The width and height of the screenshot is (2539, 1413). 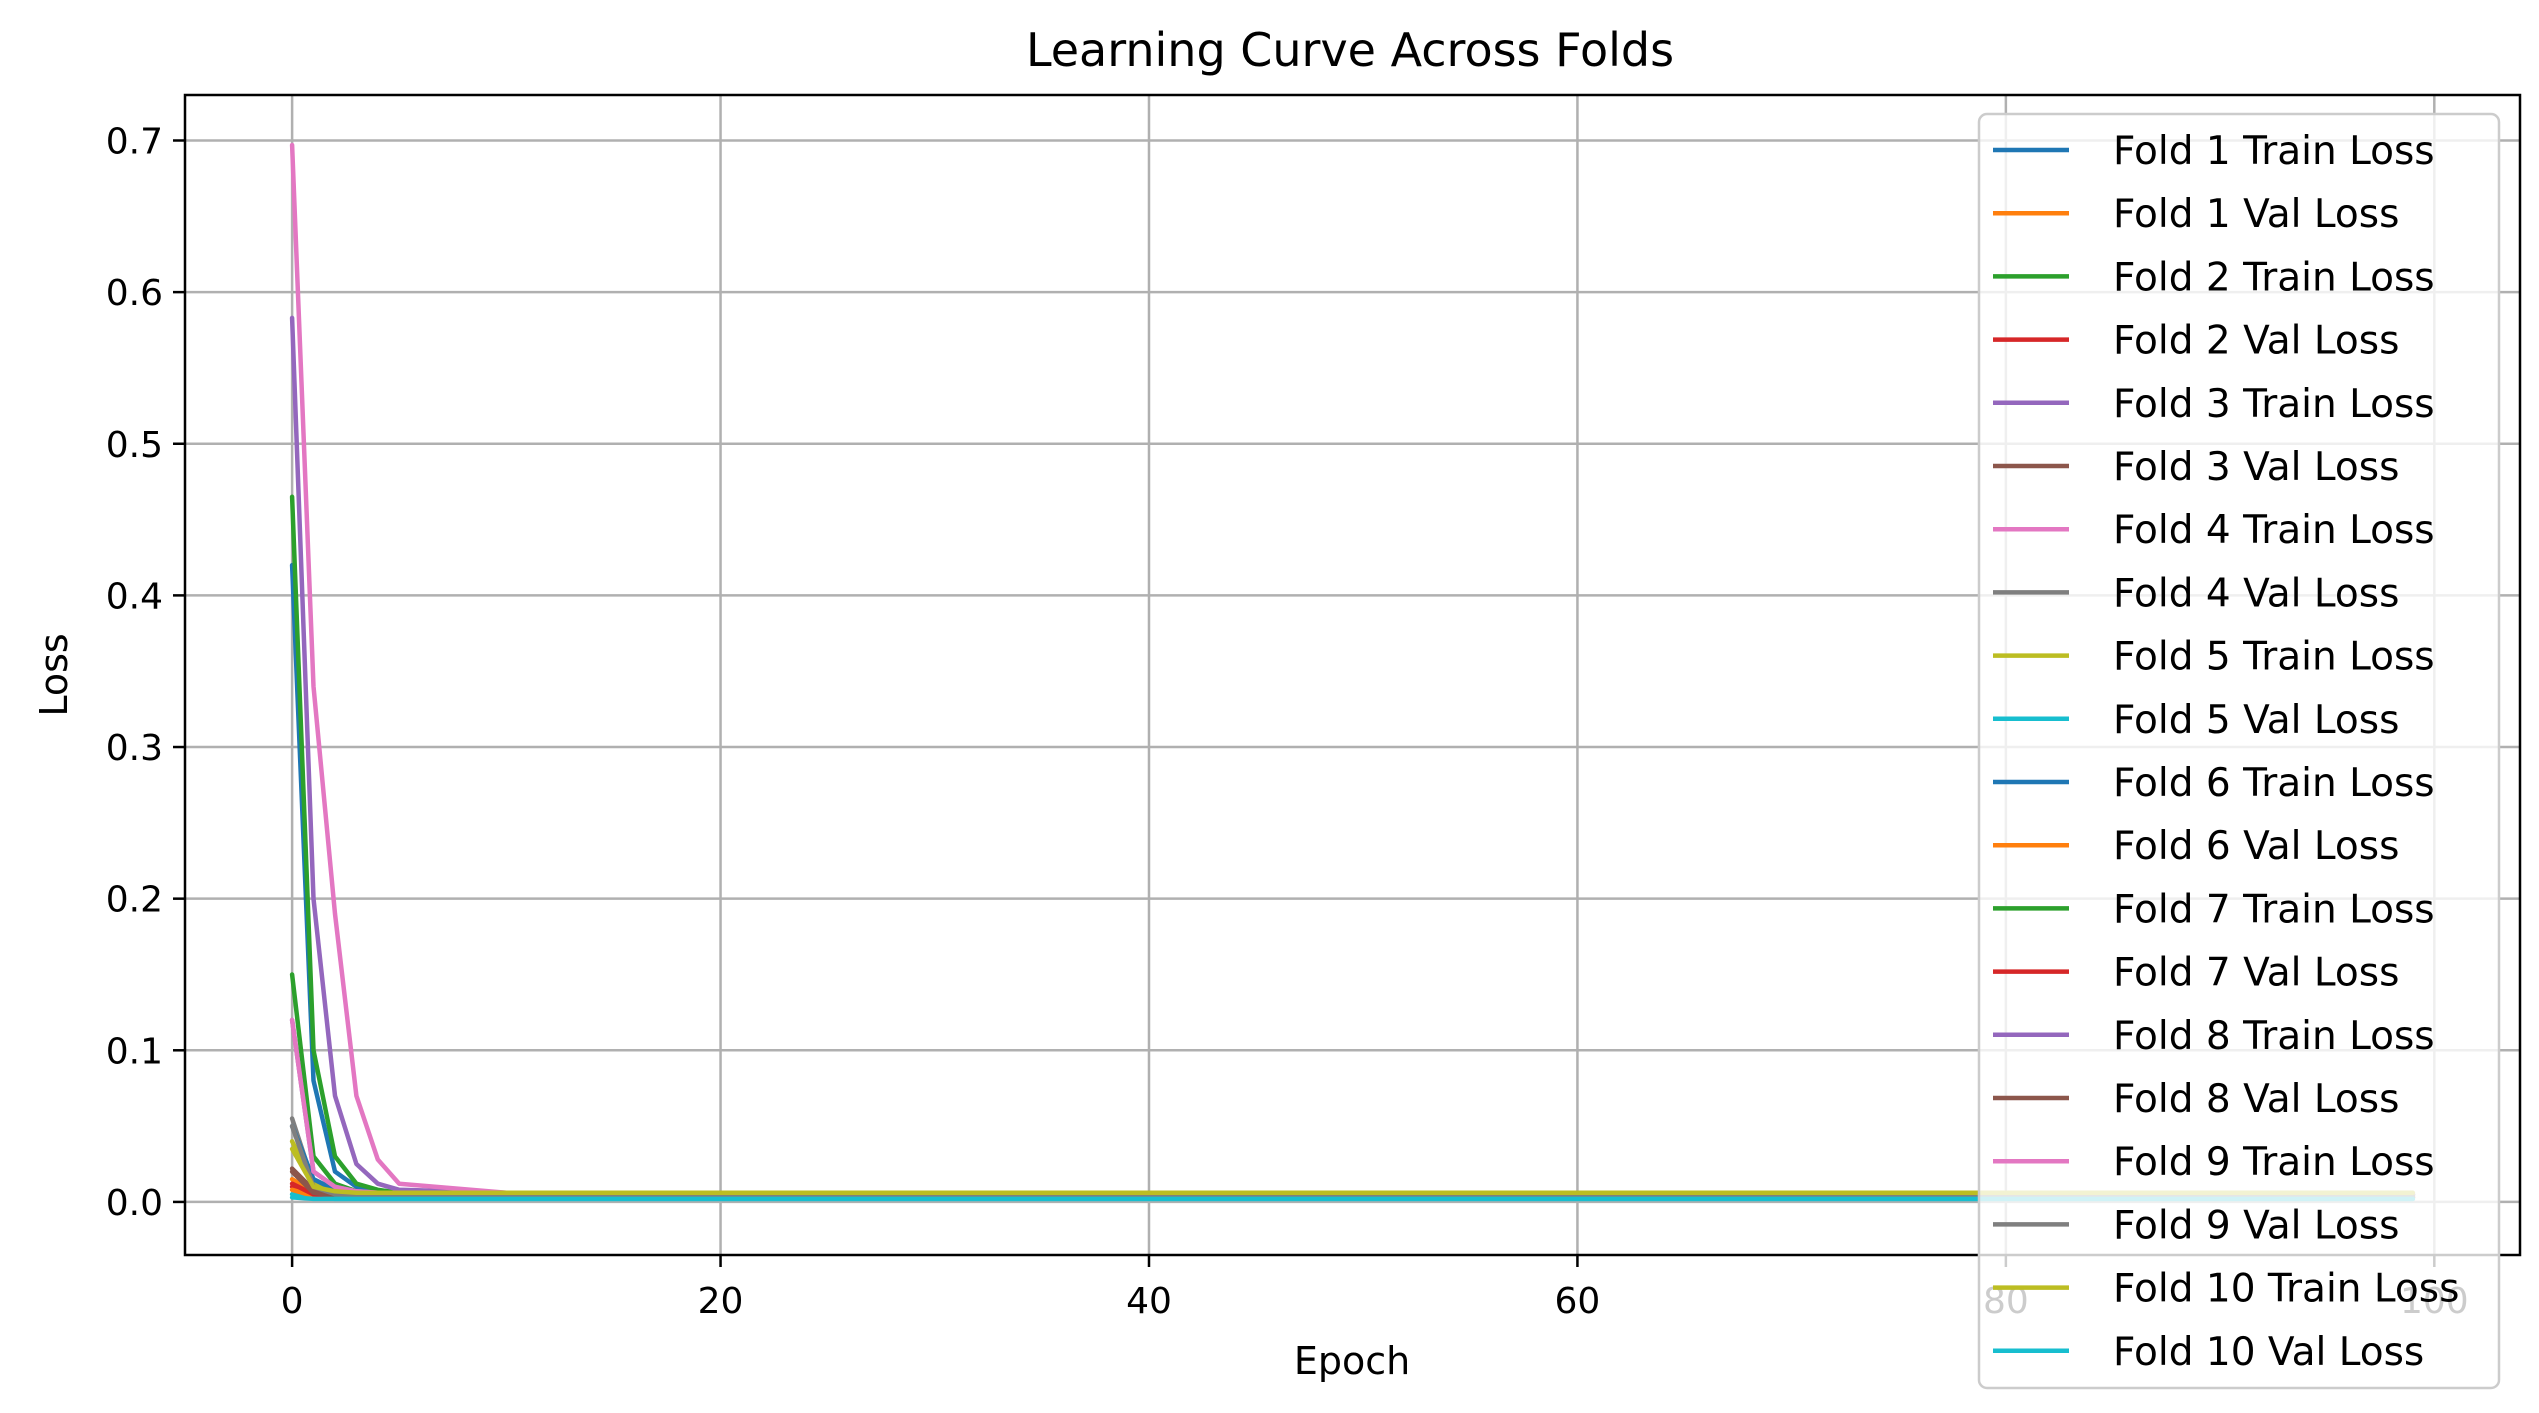 What do you see at coordinates (2256, 1099) in the screenshot?
I see `legend-entry-label: Fold 8 Val Loss` at bounding box center [2256, 1099].